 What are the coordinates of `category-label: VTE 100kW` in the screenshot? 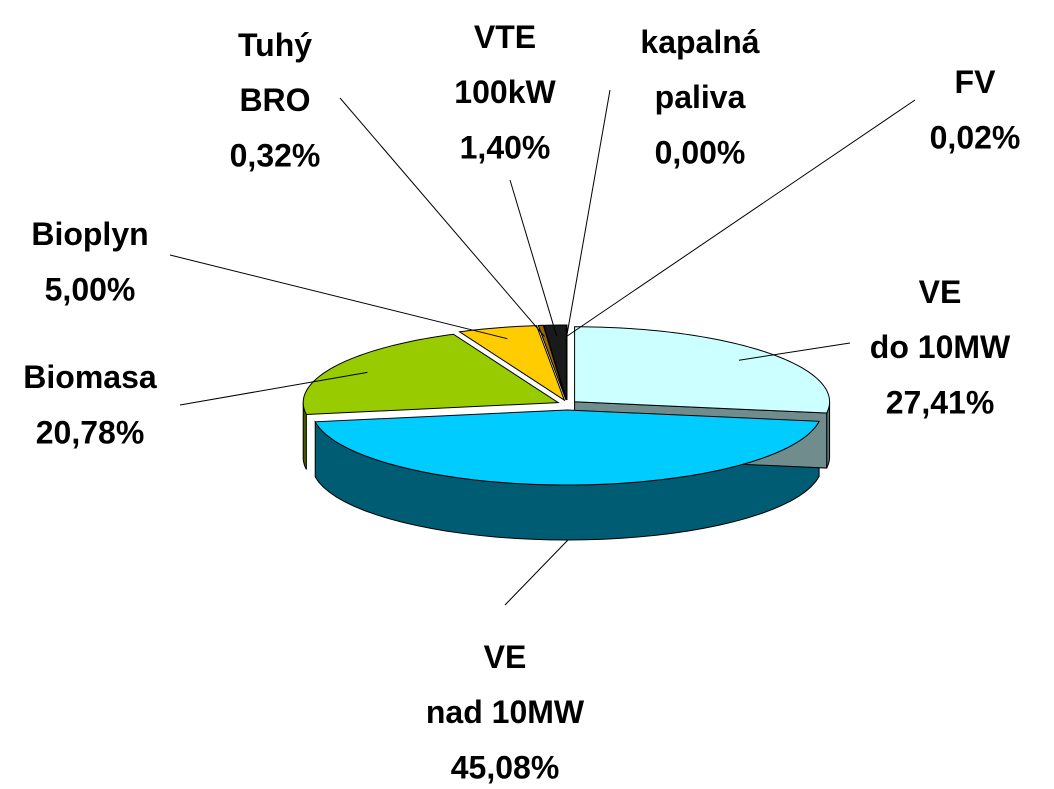 It's located at (505, 64).